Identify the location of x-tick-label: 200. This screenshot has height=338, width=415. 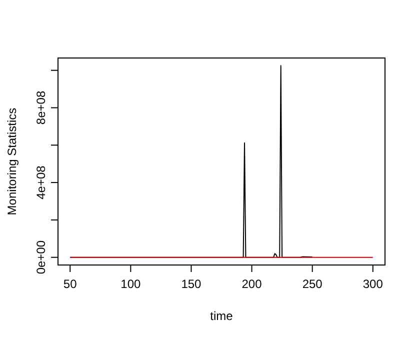
(252, 284).